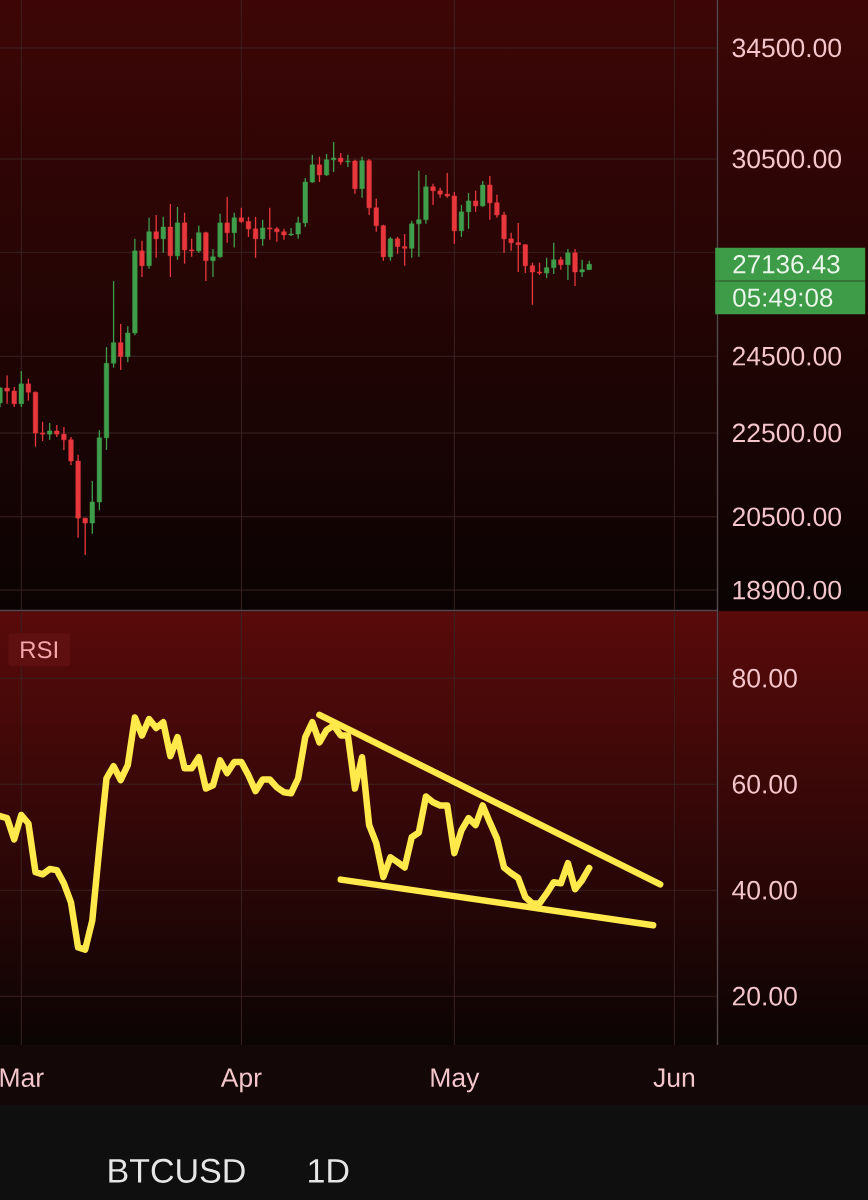 This screenshot has height=1200, width=868. Describe the element at coordinates (177, 1170) in the screenshot. I see `text: BTCUSD` at that location.